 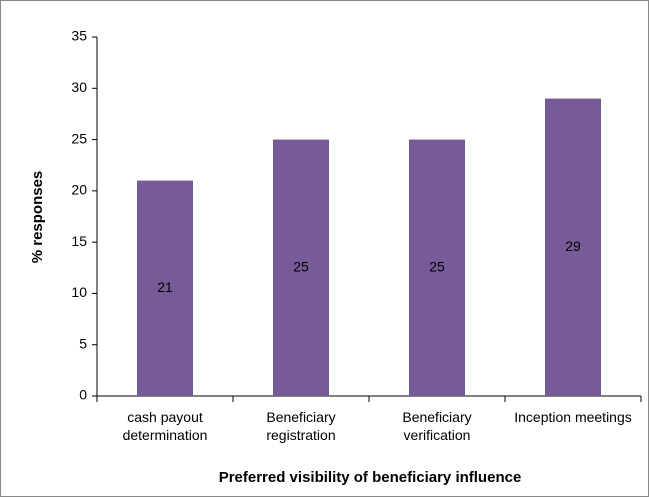 What do you see at coordinates (79, 292) in the screenshot?
I see `y-tick-label: 10` at bounding box center [79, 292].